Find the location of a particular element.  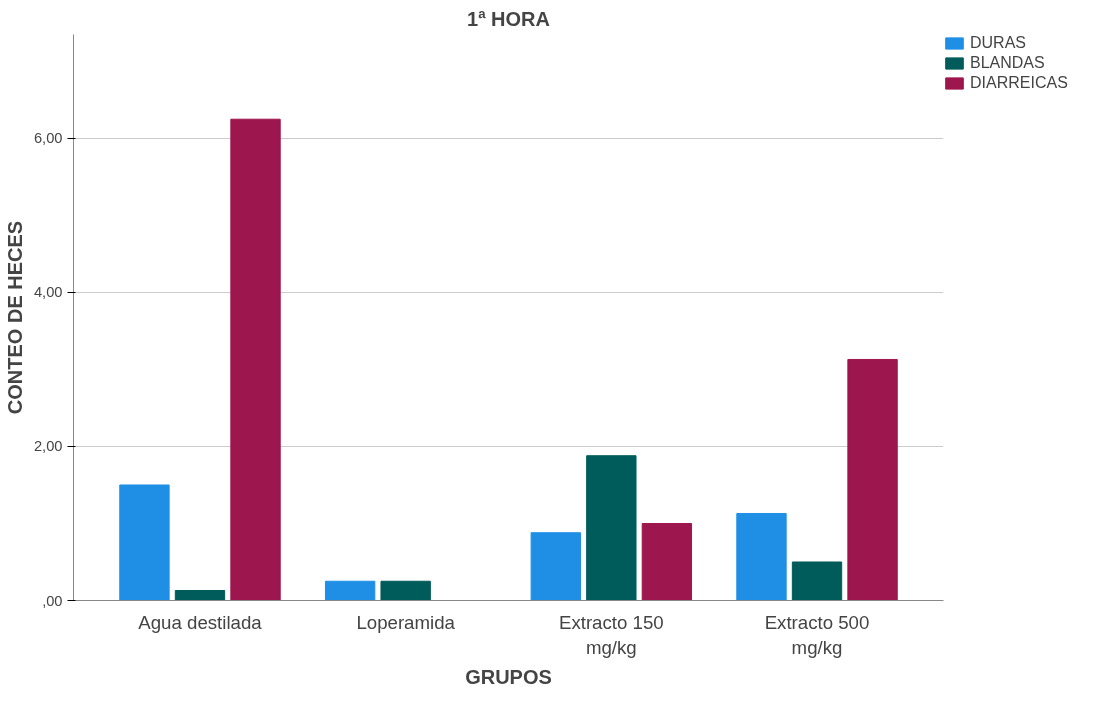

x-tick-label: Extracto 500 mg/kg is located at coordinates (817, 634).